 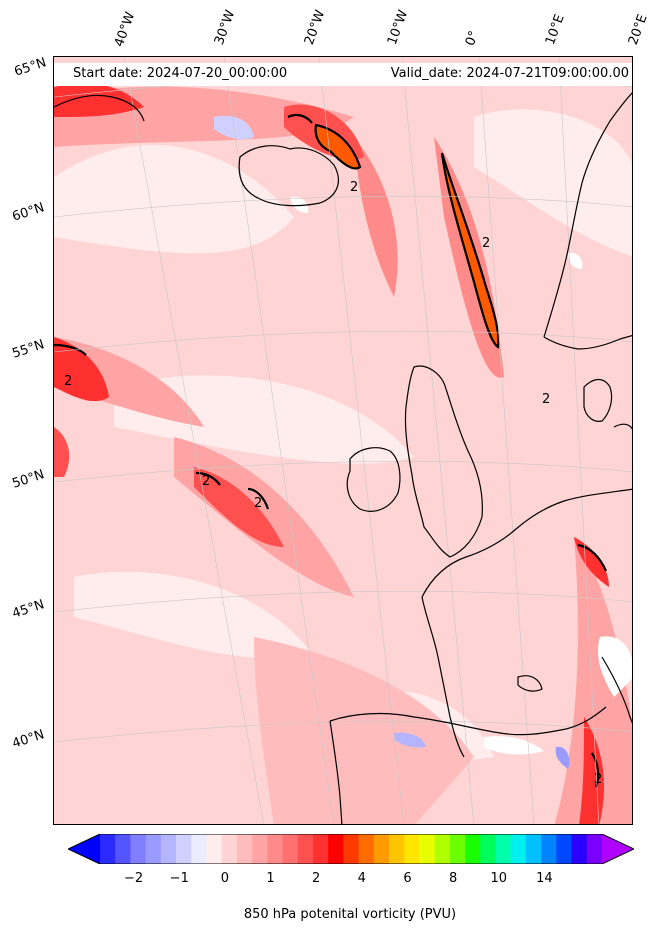 I want to click on lat-label-40n: 40°N, so click(x=28, y=739).